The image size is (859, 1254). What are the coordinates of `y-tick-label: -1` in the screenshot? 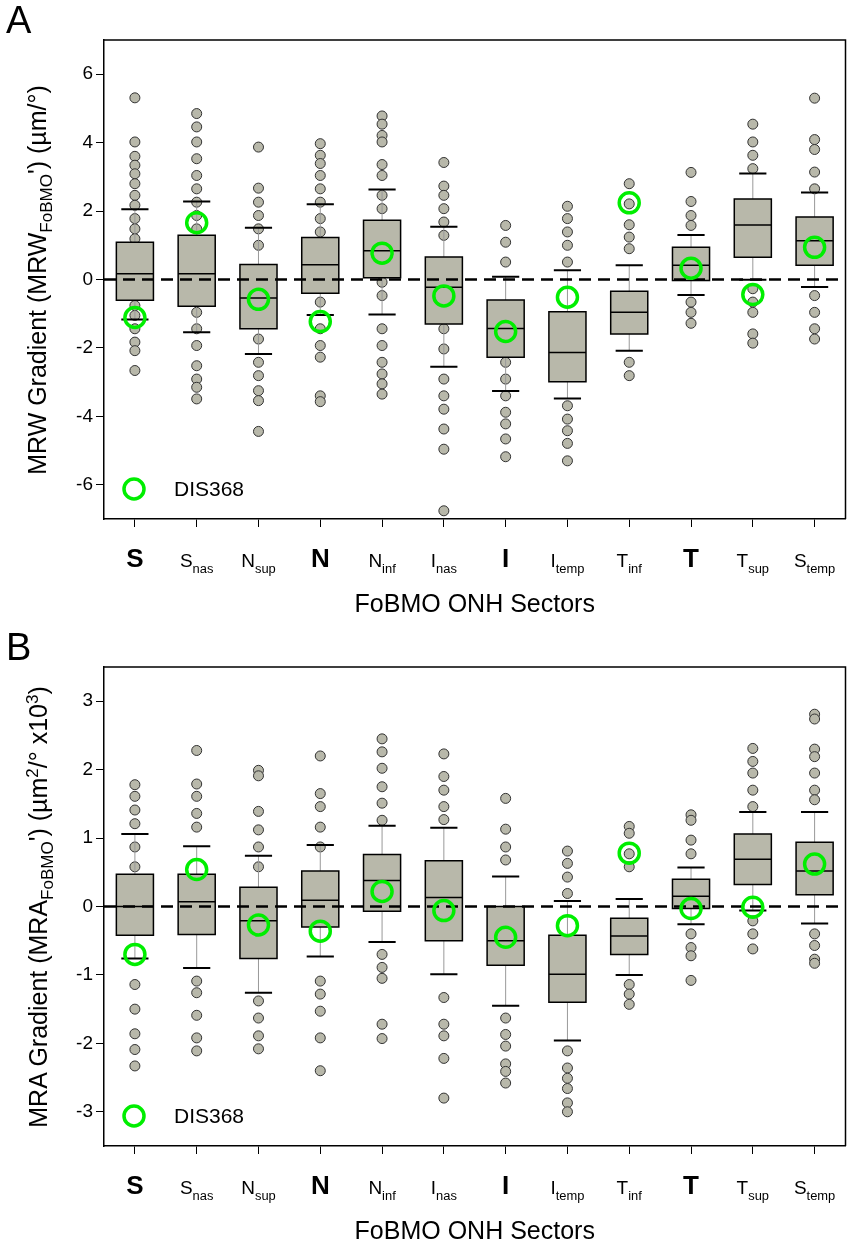 It's located at (84, 974).